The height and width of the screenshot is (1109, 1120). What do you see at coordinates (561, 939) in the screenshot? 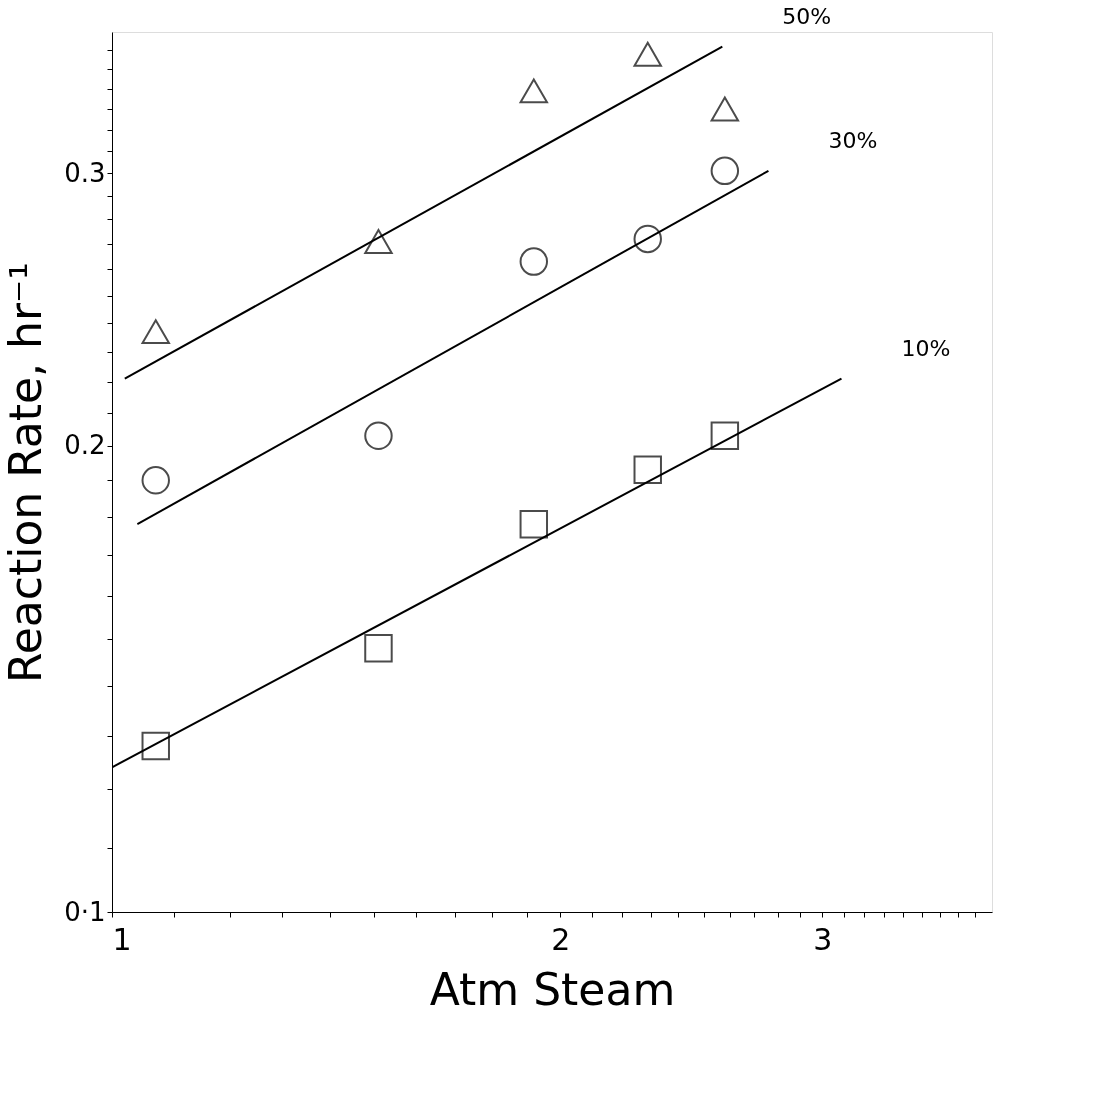
I see `x-tick-label: 2` at bounding box center [561, 939].